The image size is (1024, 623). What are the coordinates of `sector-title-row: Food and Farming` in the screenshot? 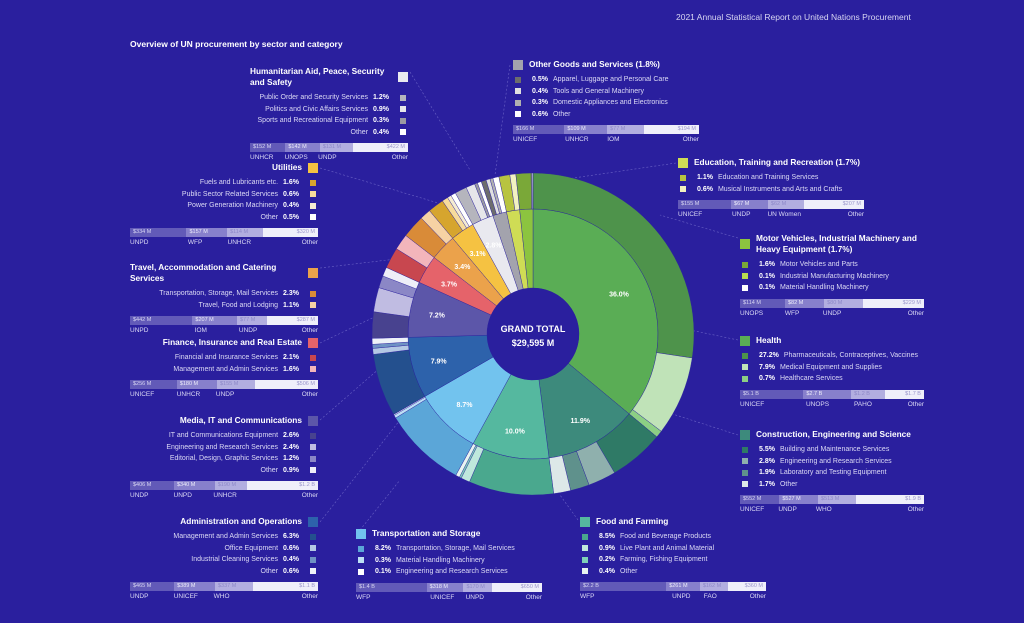 It's located at (673, 521).